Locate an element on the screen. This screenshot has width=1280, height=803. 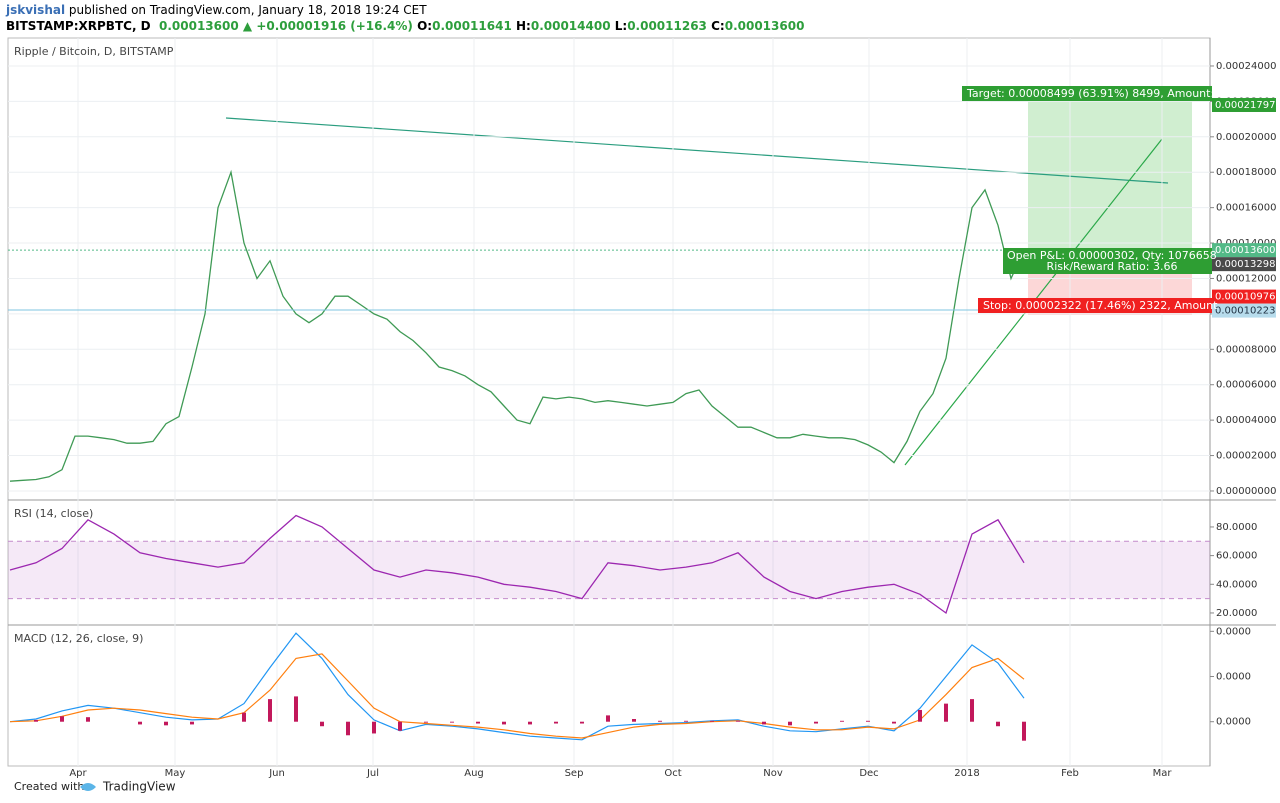
l-label: L: is located at coordinates (621, 26).